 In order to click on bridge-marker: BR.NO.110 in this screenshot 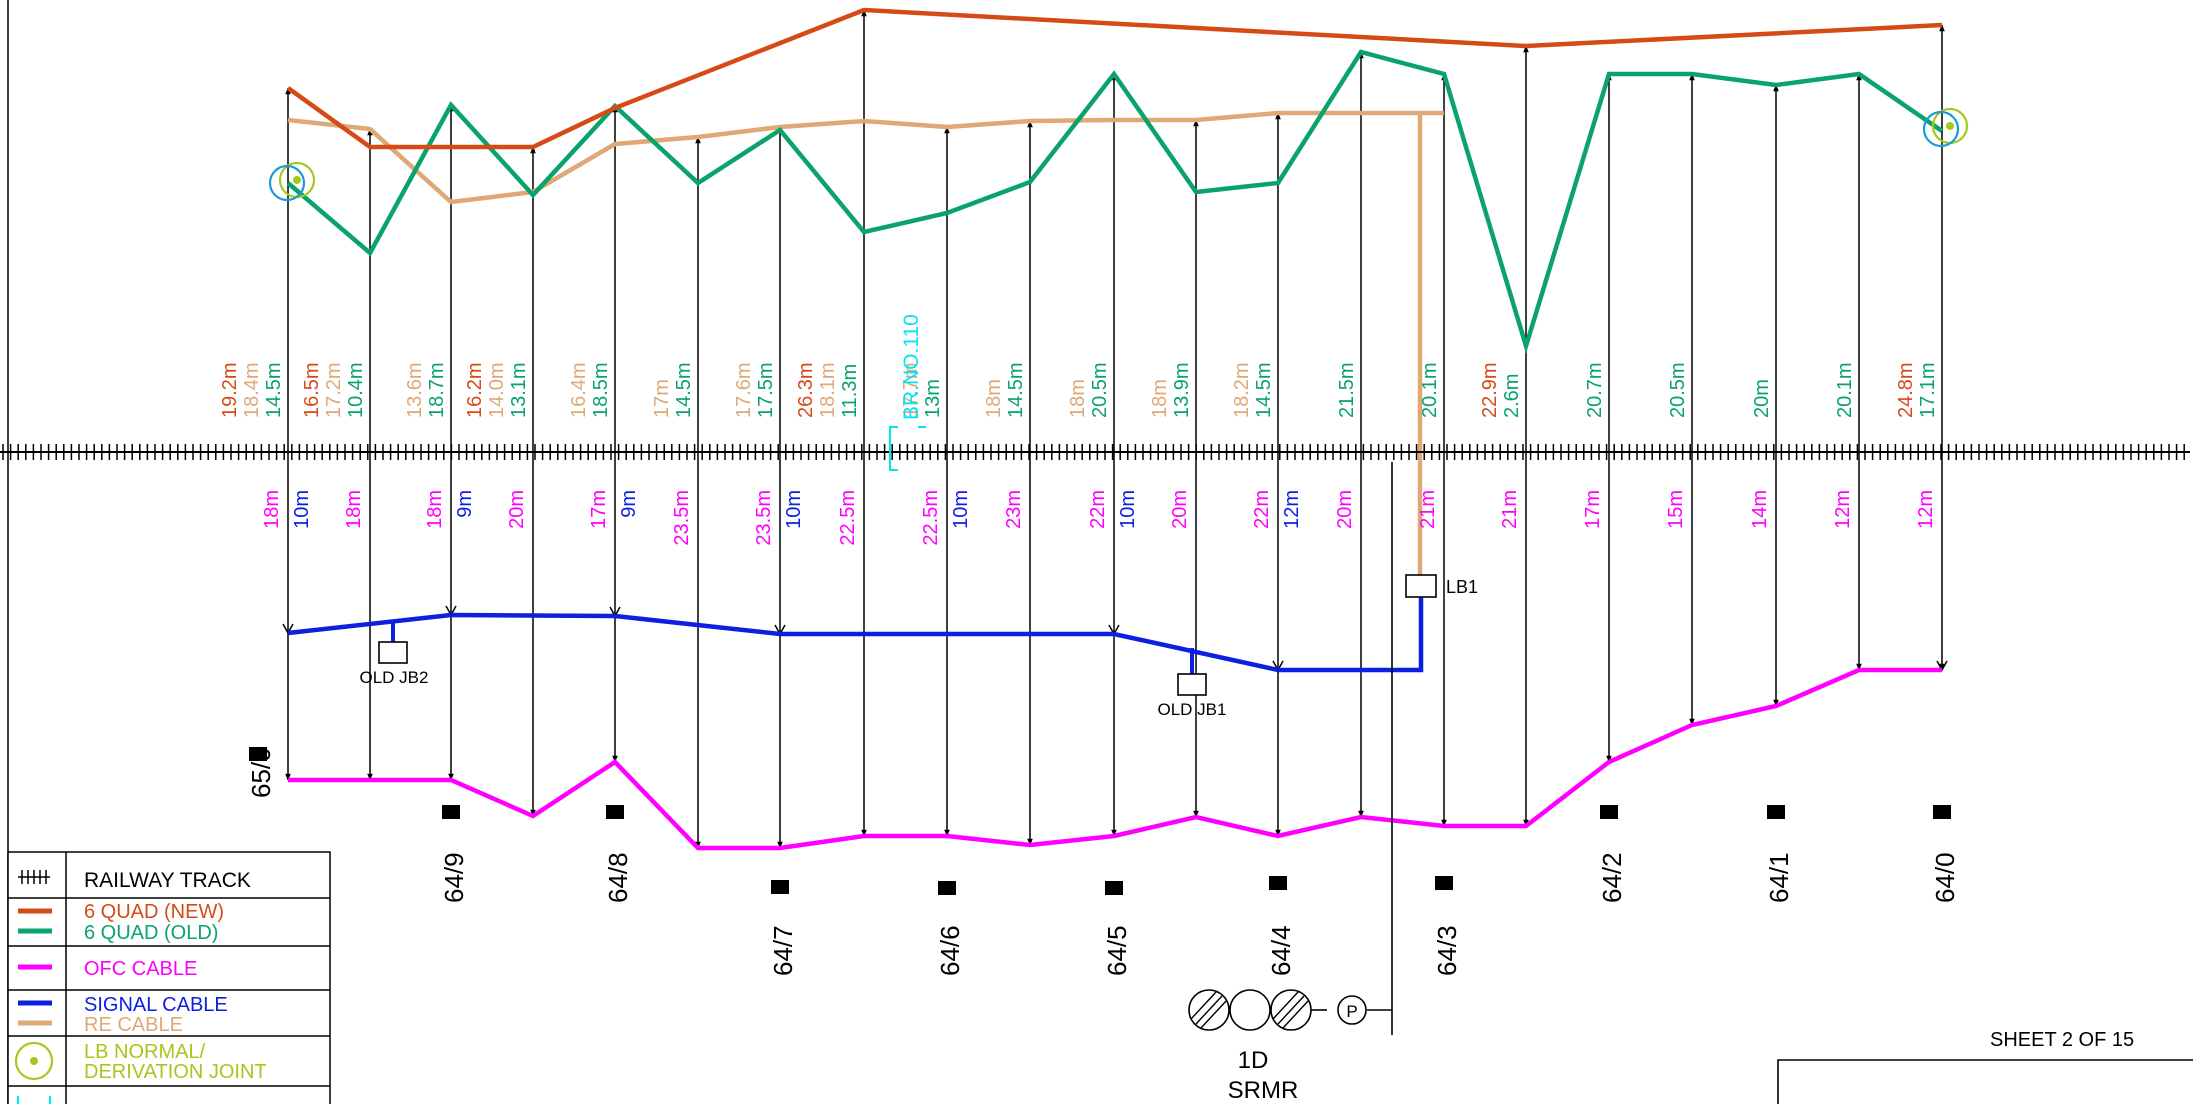, I will do `click(907, 392)`.